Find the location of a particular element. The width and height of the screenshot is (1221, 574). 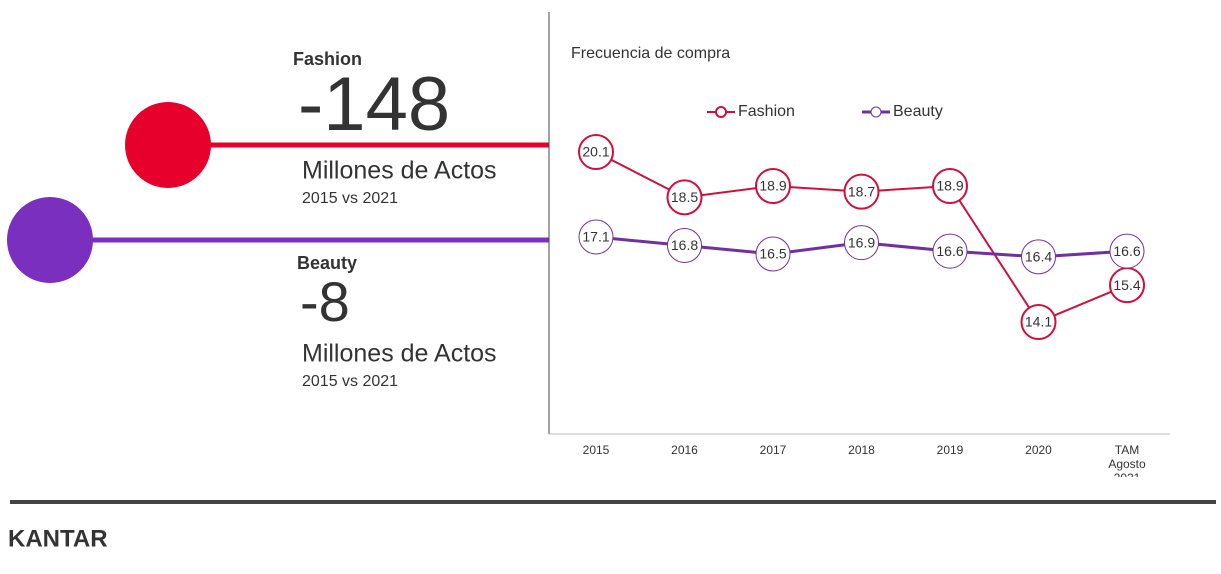

x-tick-label: 2016 is located at coordinates (684, 450).